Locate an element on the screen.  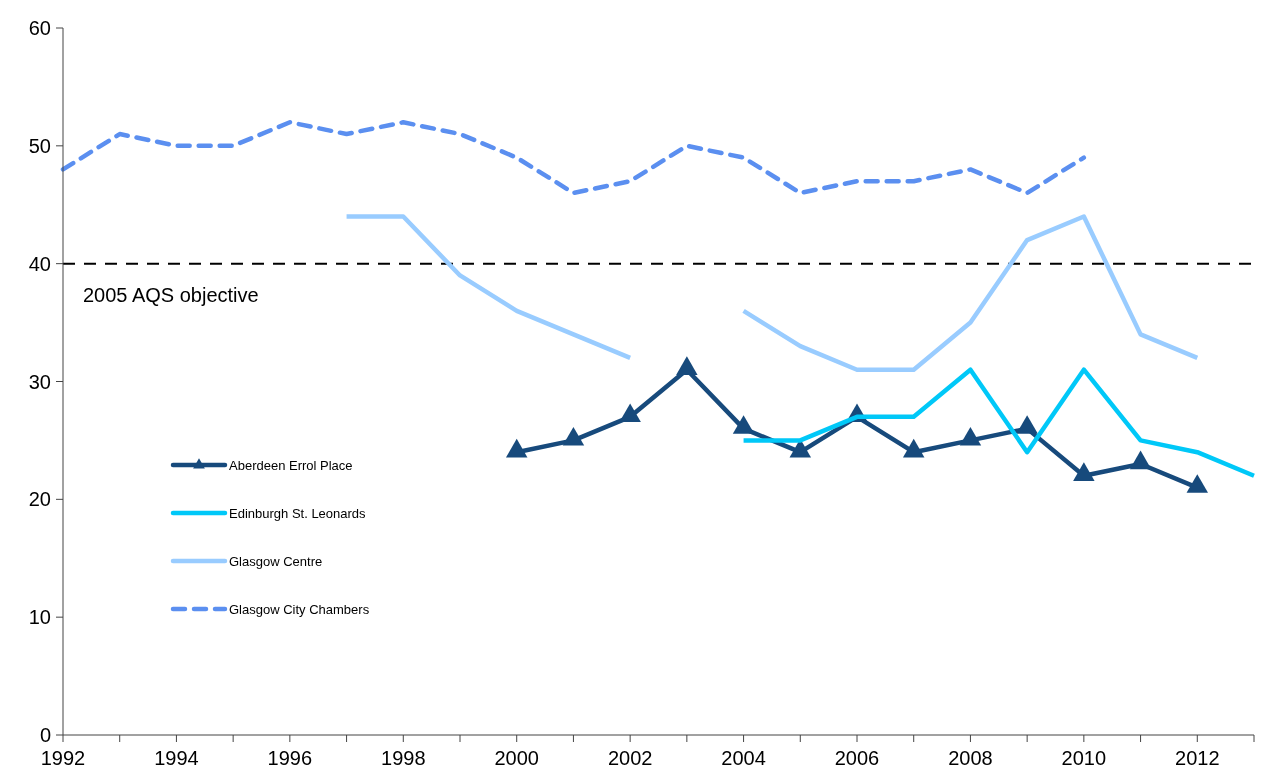
x-tick-label: 2012 is located at coordinates (1197, 758).